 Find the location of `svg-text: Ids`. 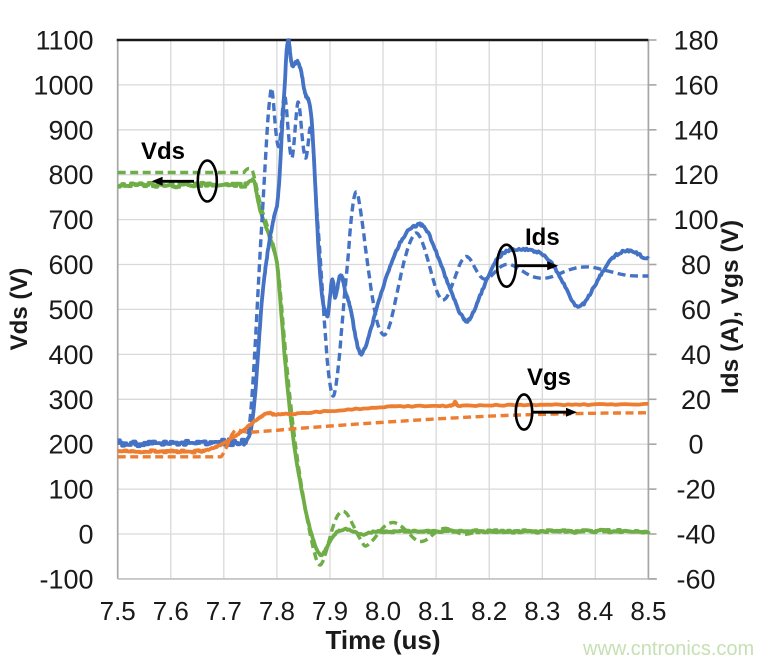

svg-text: Ids is located at coordinates (542, 237).